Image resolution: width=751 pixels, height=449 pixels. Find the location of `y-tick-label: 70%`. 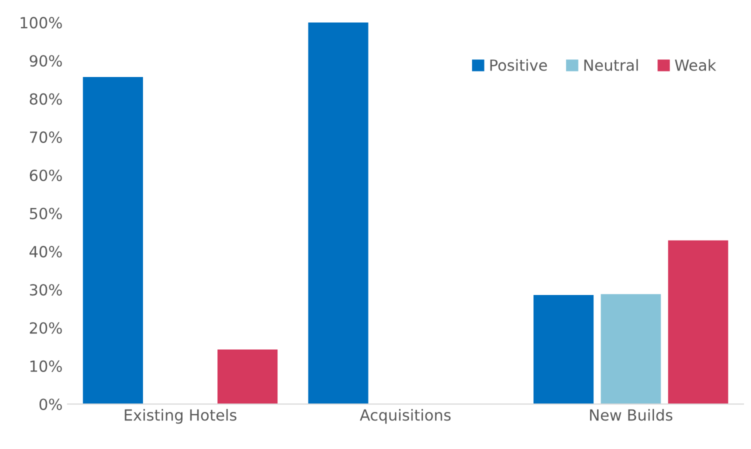

y-tick-label: 70% is located at coordinates (46, 137).